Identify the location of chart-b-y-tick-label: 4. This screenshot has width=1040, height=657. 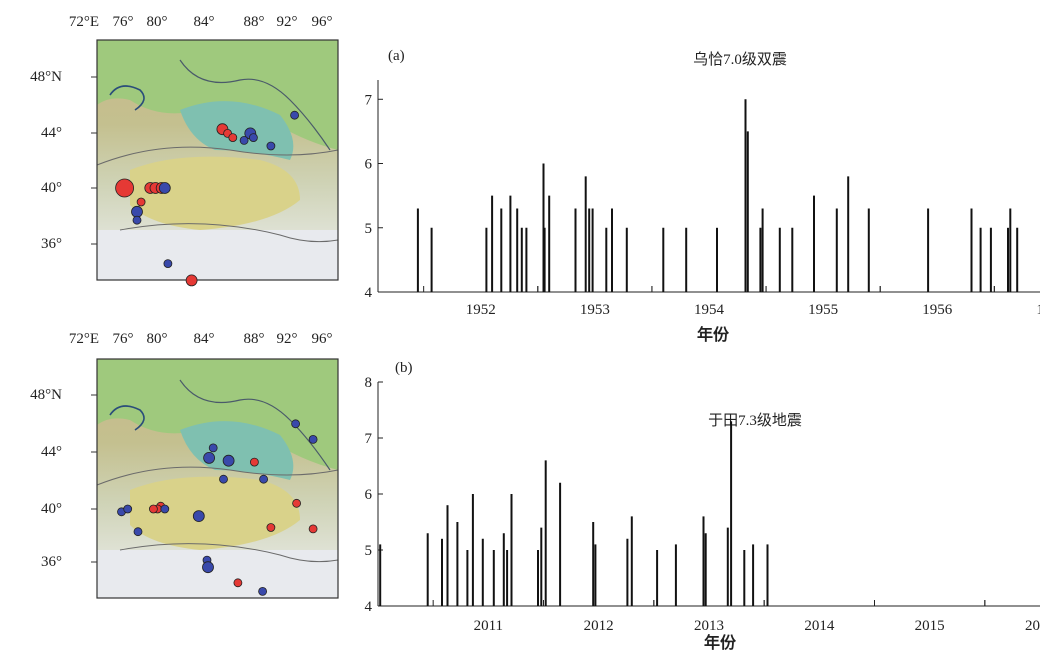
(369, 607).